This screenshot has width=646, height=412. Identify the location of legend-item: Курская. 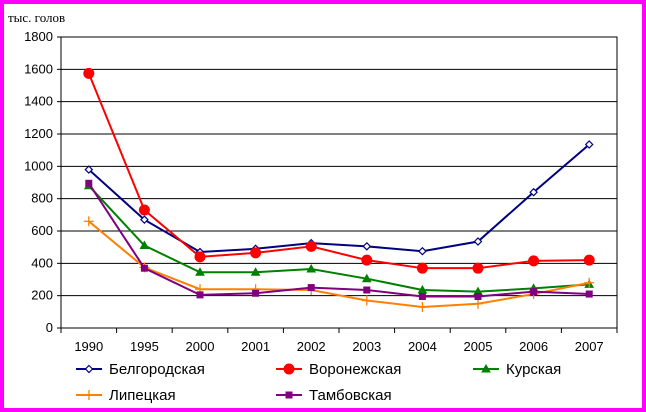
(517, 369).